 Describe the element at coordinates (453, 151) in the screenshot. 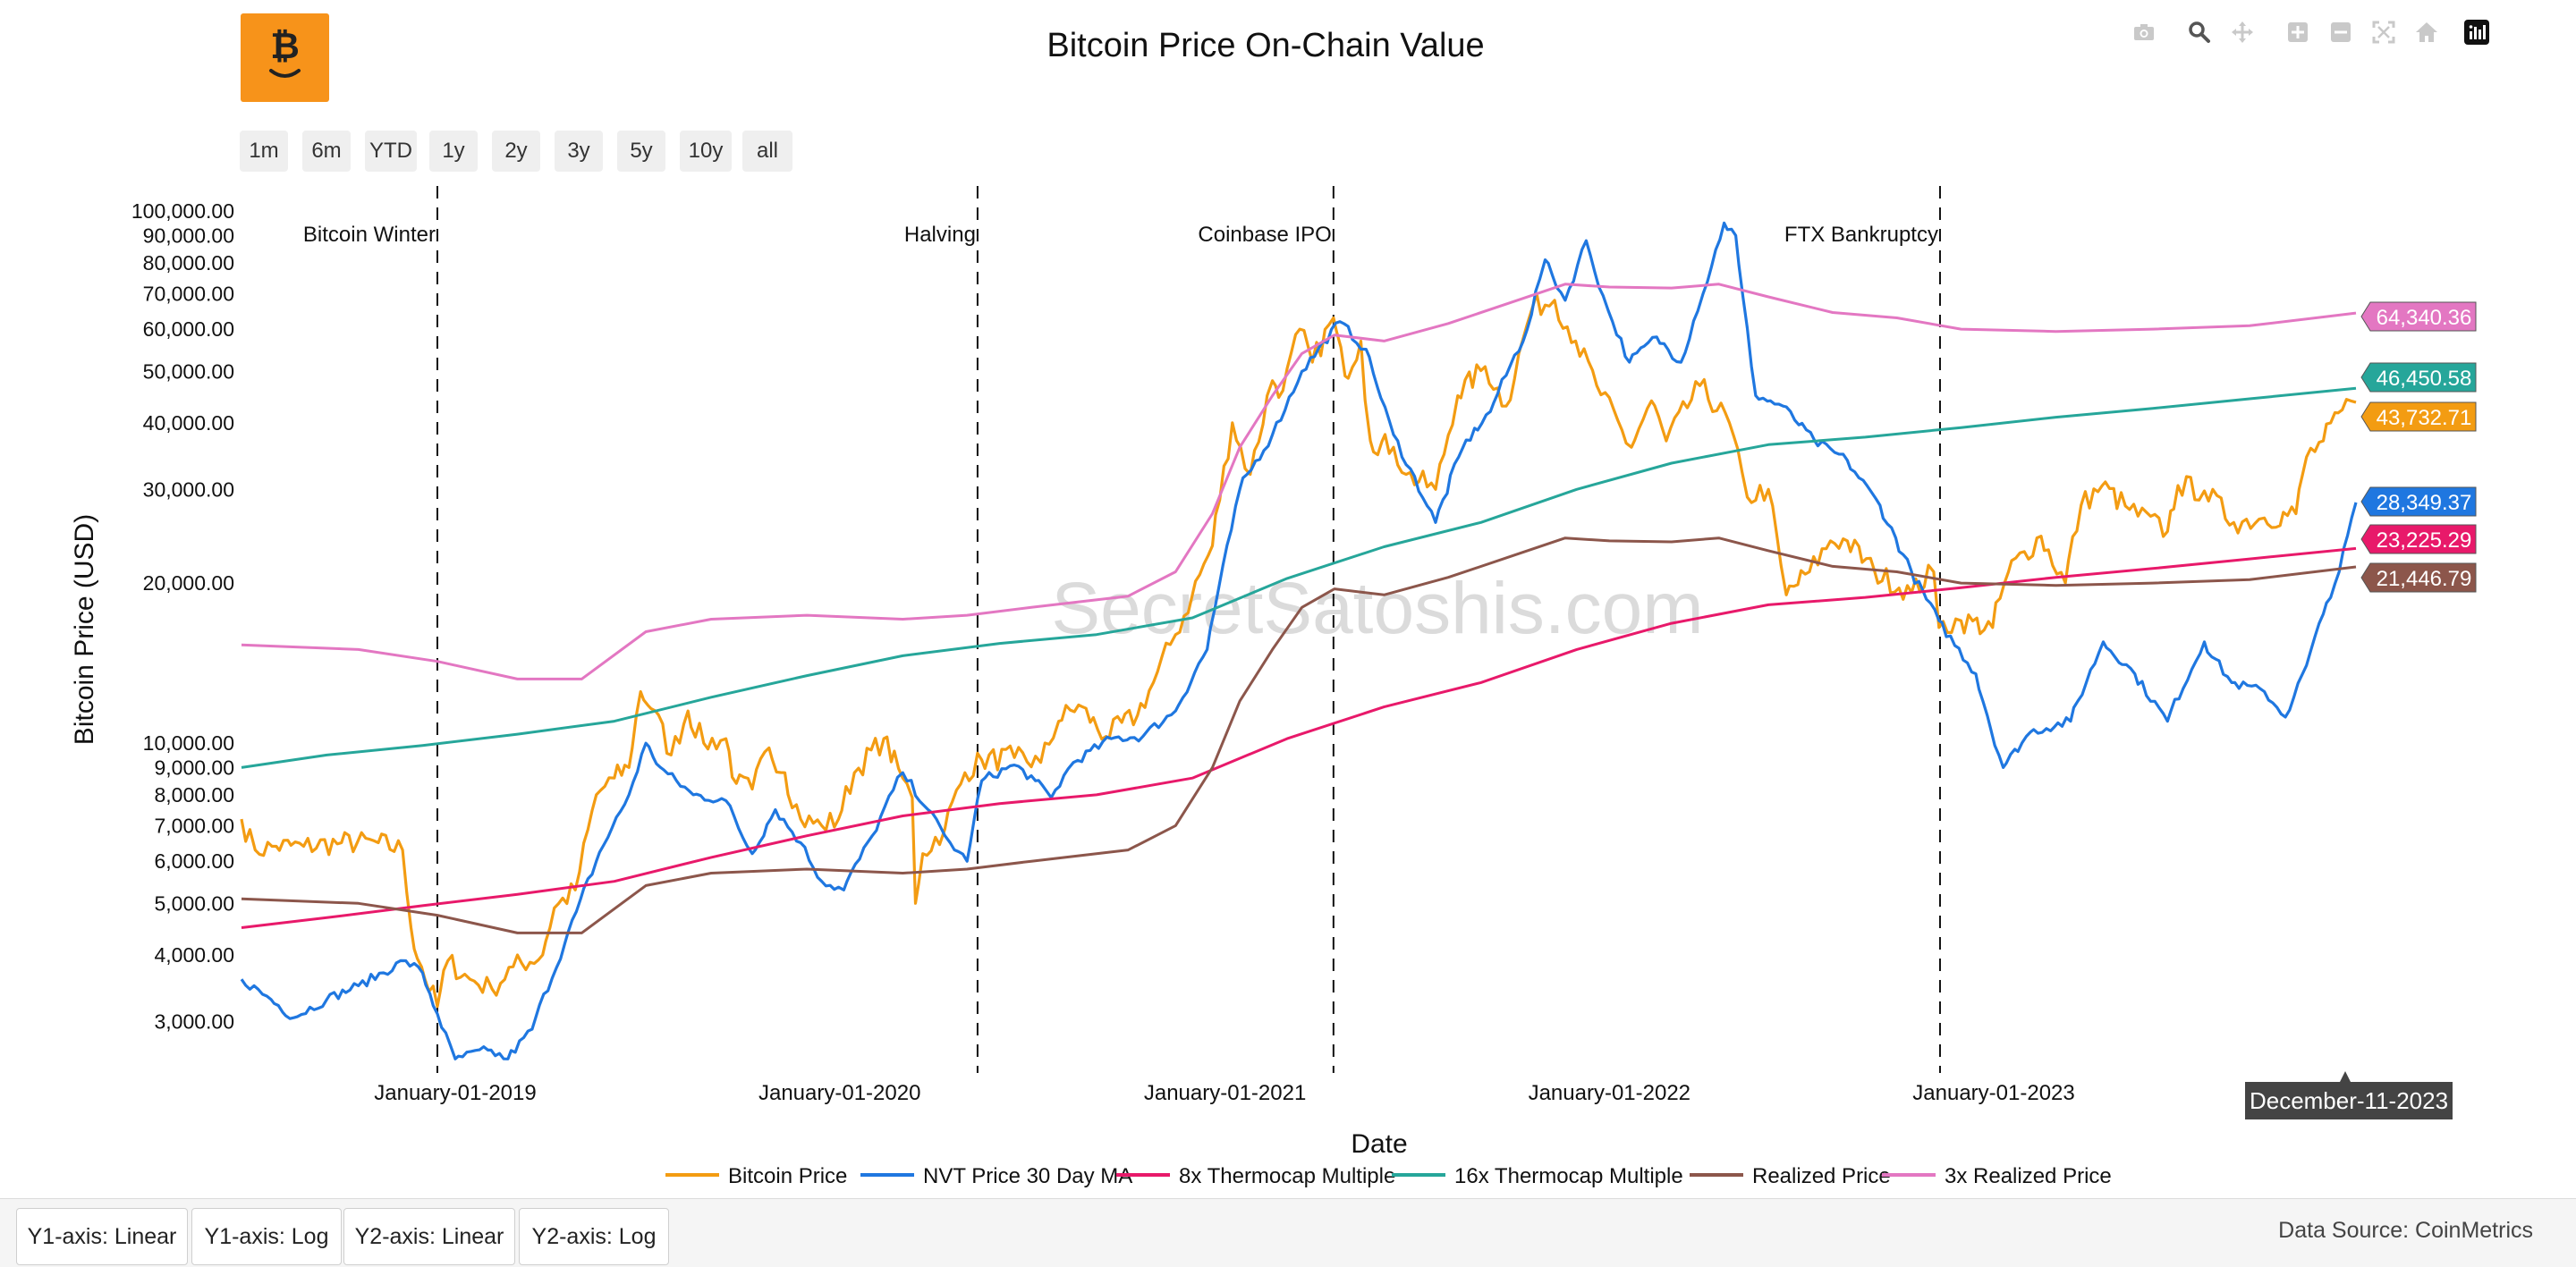

I see `range-button-1y: 1y` at that location.